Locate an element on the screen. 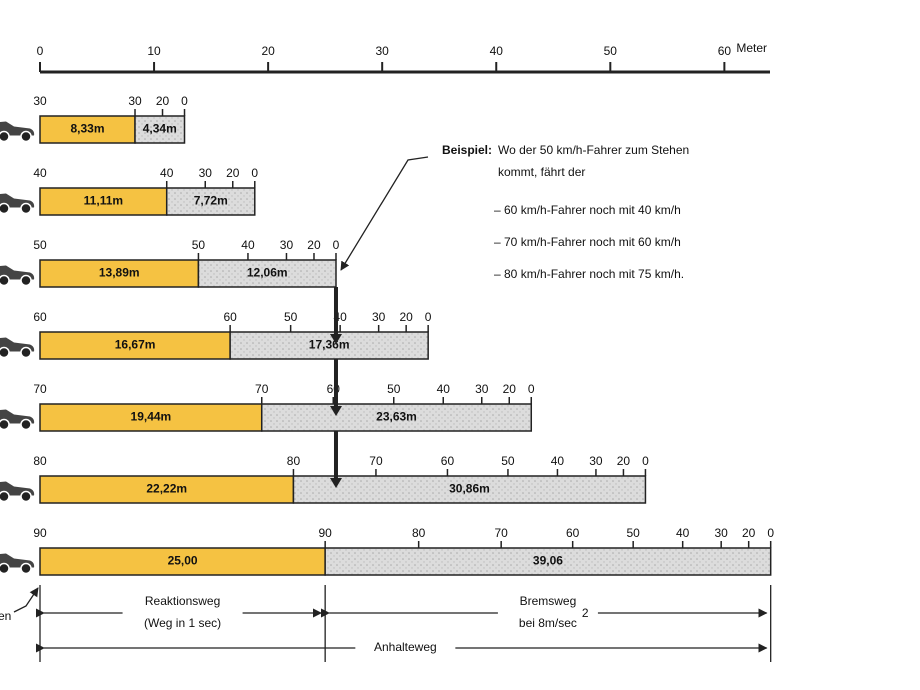  cut-label: en is located at coordinates (5, 616).